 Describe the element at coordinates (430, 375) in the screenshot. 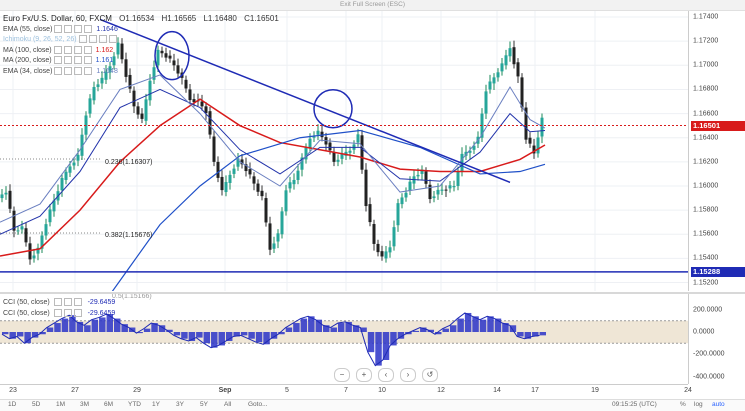

I see `reset-chart-button: ↺` at that location.